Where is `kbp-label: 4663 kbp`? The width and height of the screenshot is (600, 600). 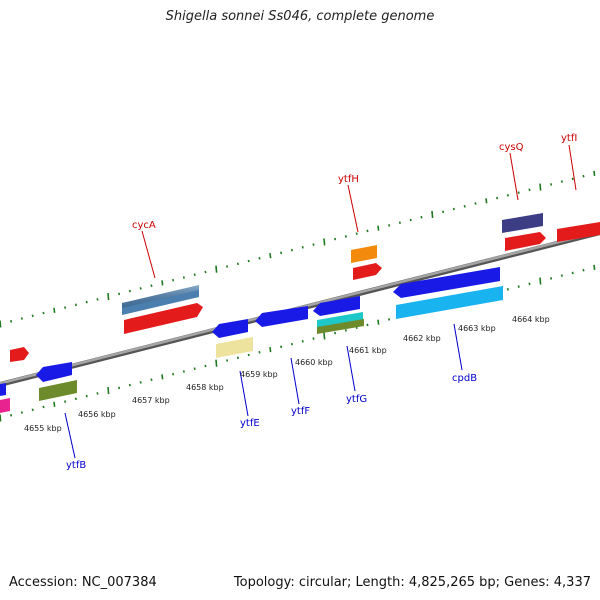
kbp-label: 4663 kbp is located at coordinates (477, 328).